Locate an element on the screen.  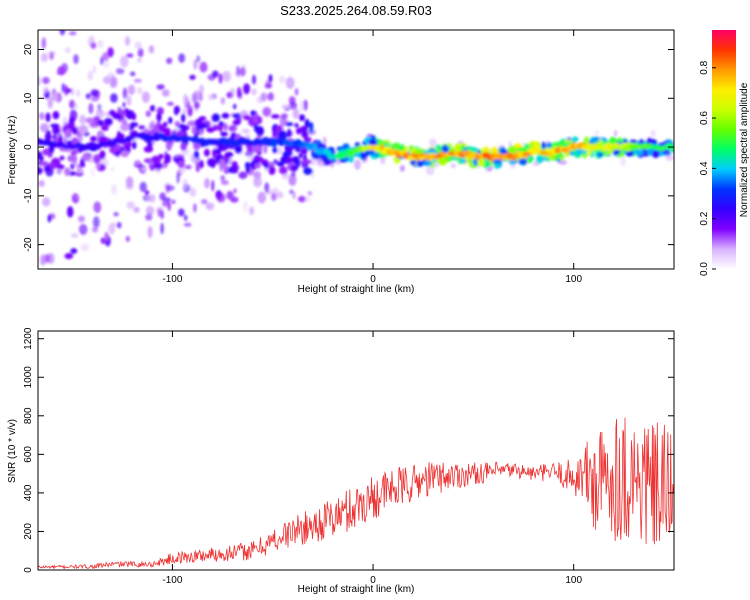
y-tick-label: 1000 is located at coordinates (28, 377).